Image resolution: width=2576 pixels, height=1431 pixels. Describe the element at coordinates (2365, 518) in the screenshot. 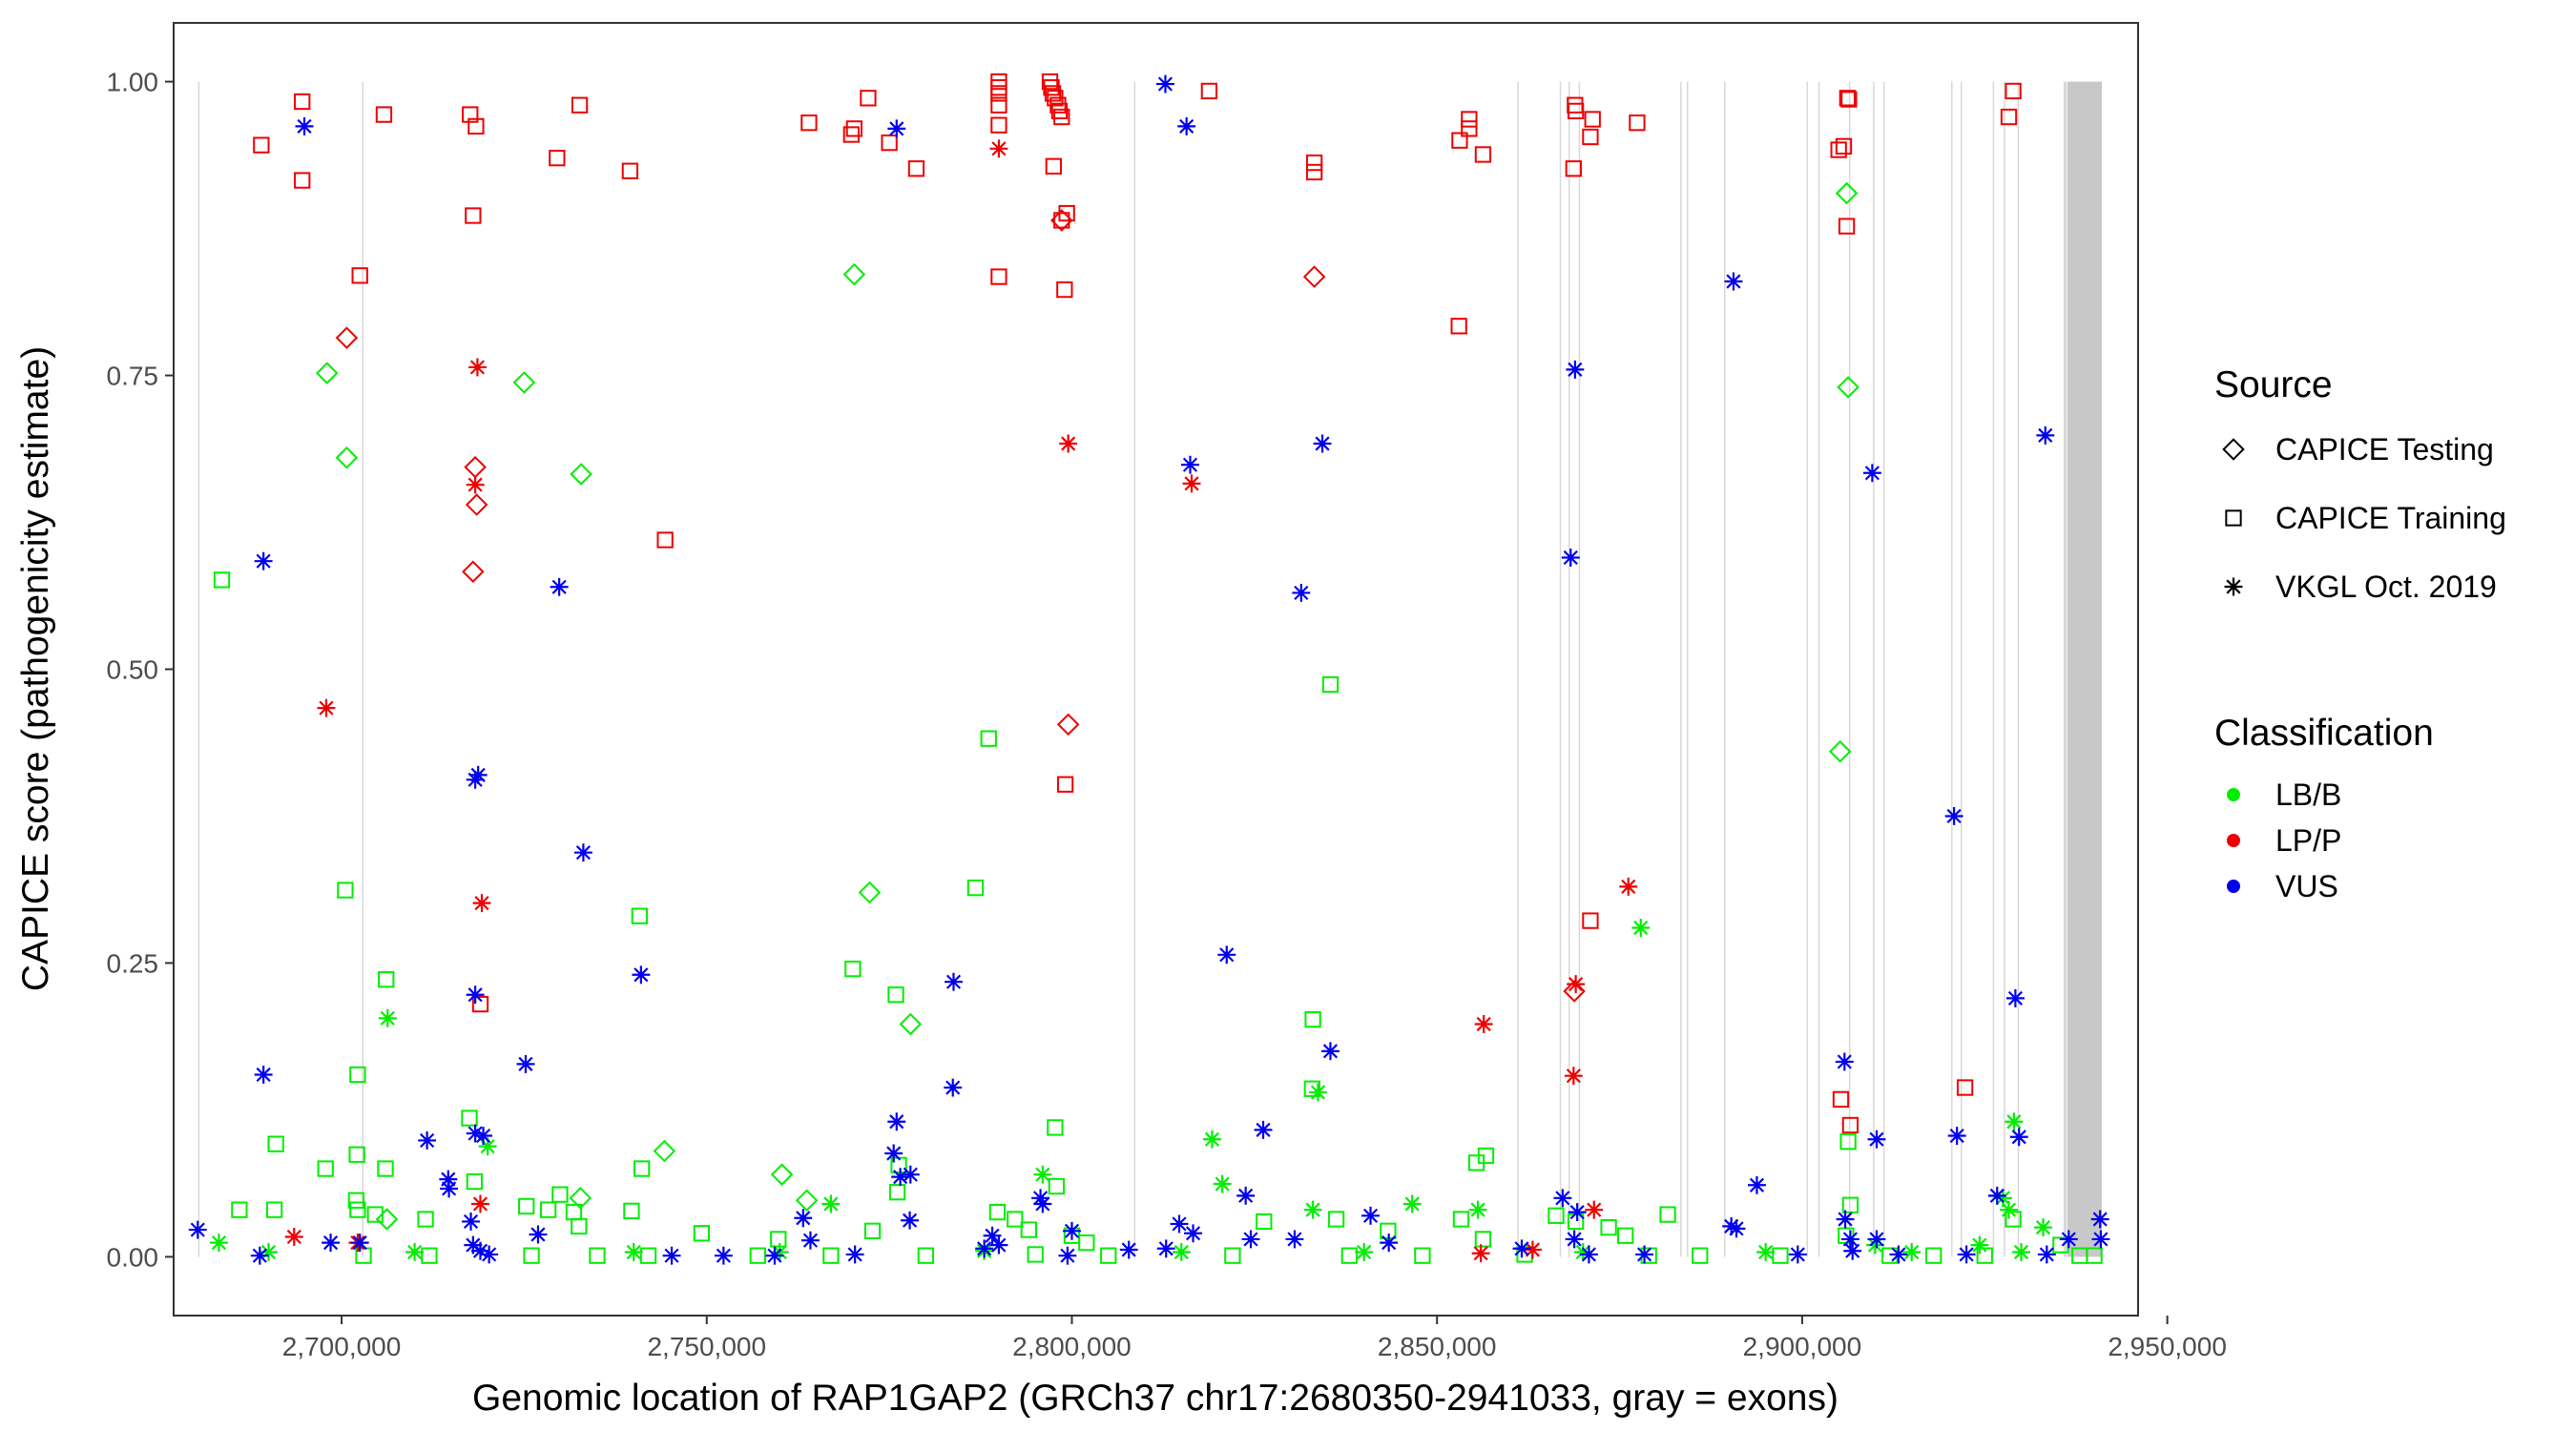

I see `legend-item-capice-training: CAPICE Training` at that location.